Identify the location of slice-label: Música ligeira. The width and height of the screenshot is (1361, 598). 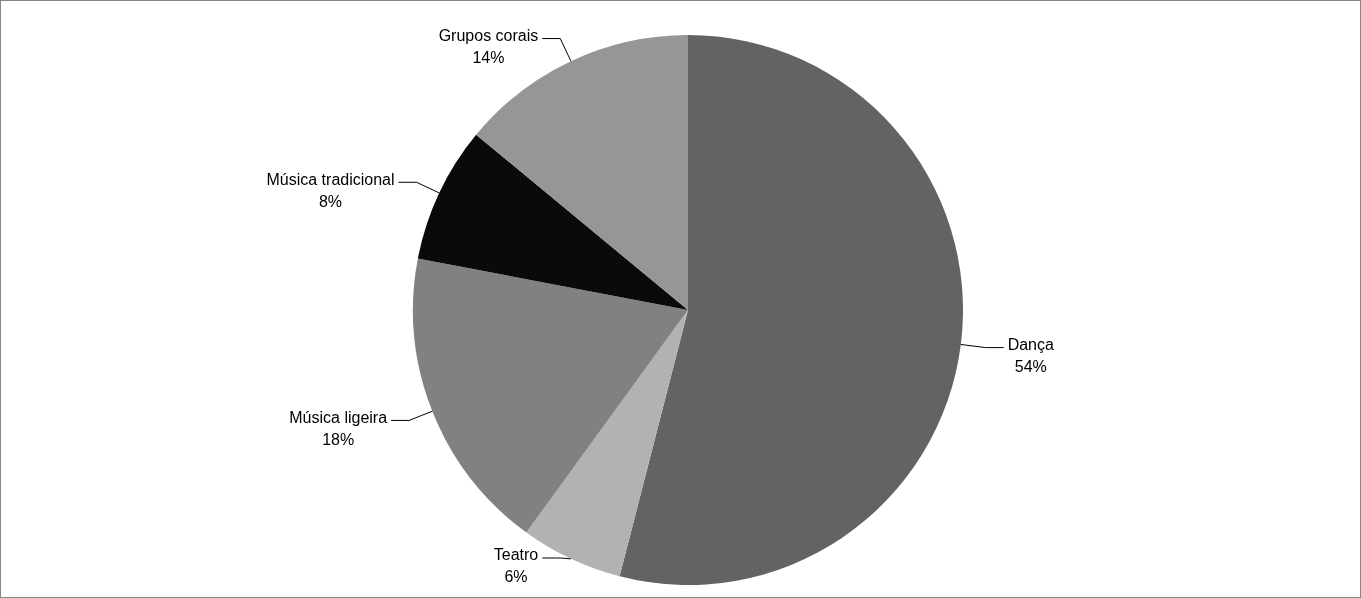
(338, 417).